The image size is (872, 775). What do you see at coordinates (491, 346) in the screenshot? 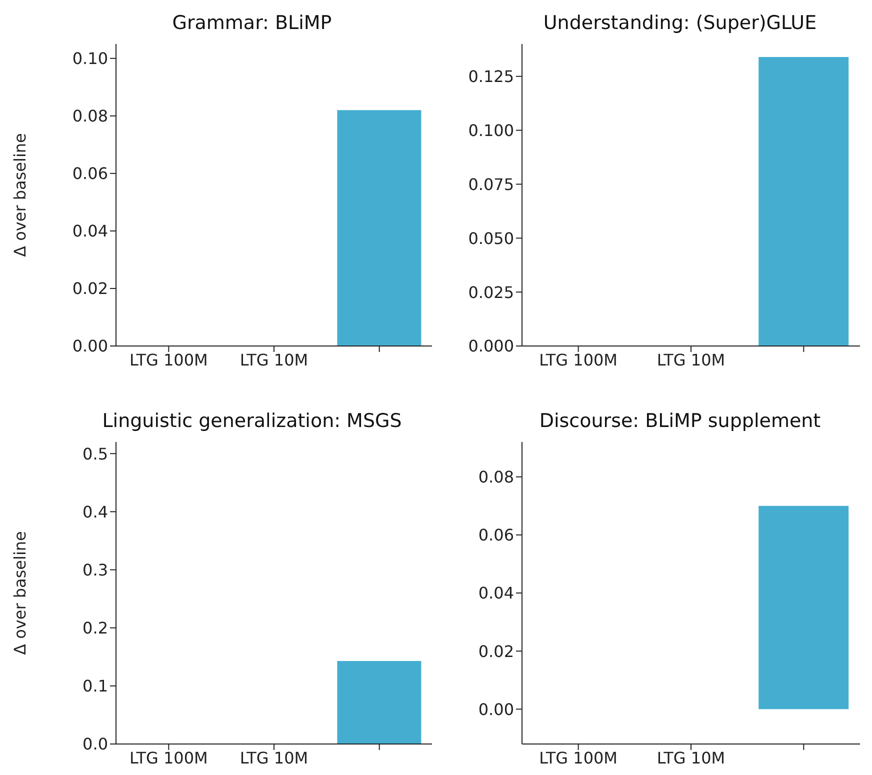
I see `y-tick-label: 0.000` at bounding box center [491, 346].